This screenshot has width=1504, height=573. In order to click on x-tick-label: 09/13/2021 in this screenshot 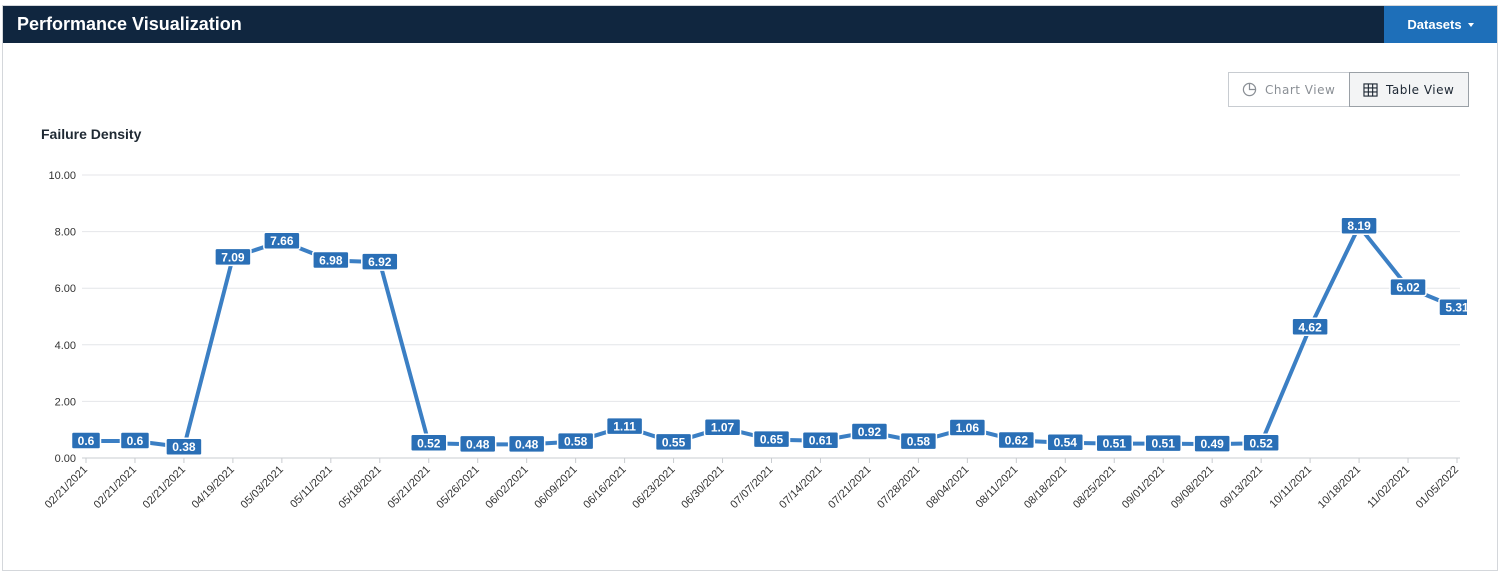, I will do `click(1241, 487)`.